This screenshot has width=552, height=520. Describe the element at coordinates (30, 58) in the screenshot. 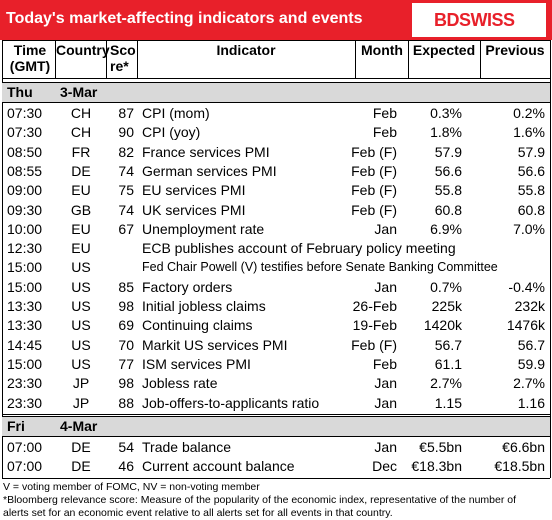

I see `column-header: Time (GMT)` at that location.